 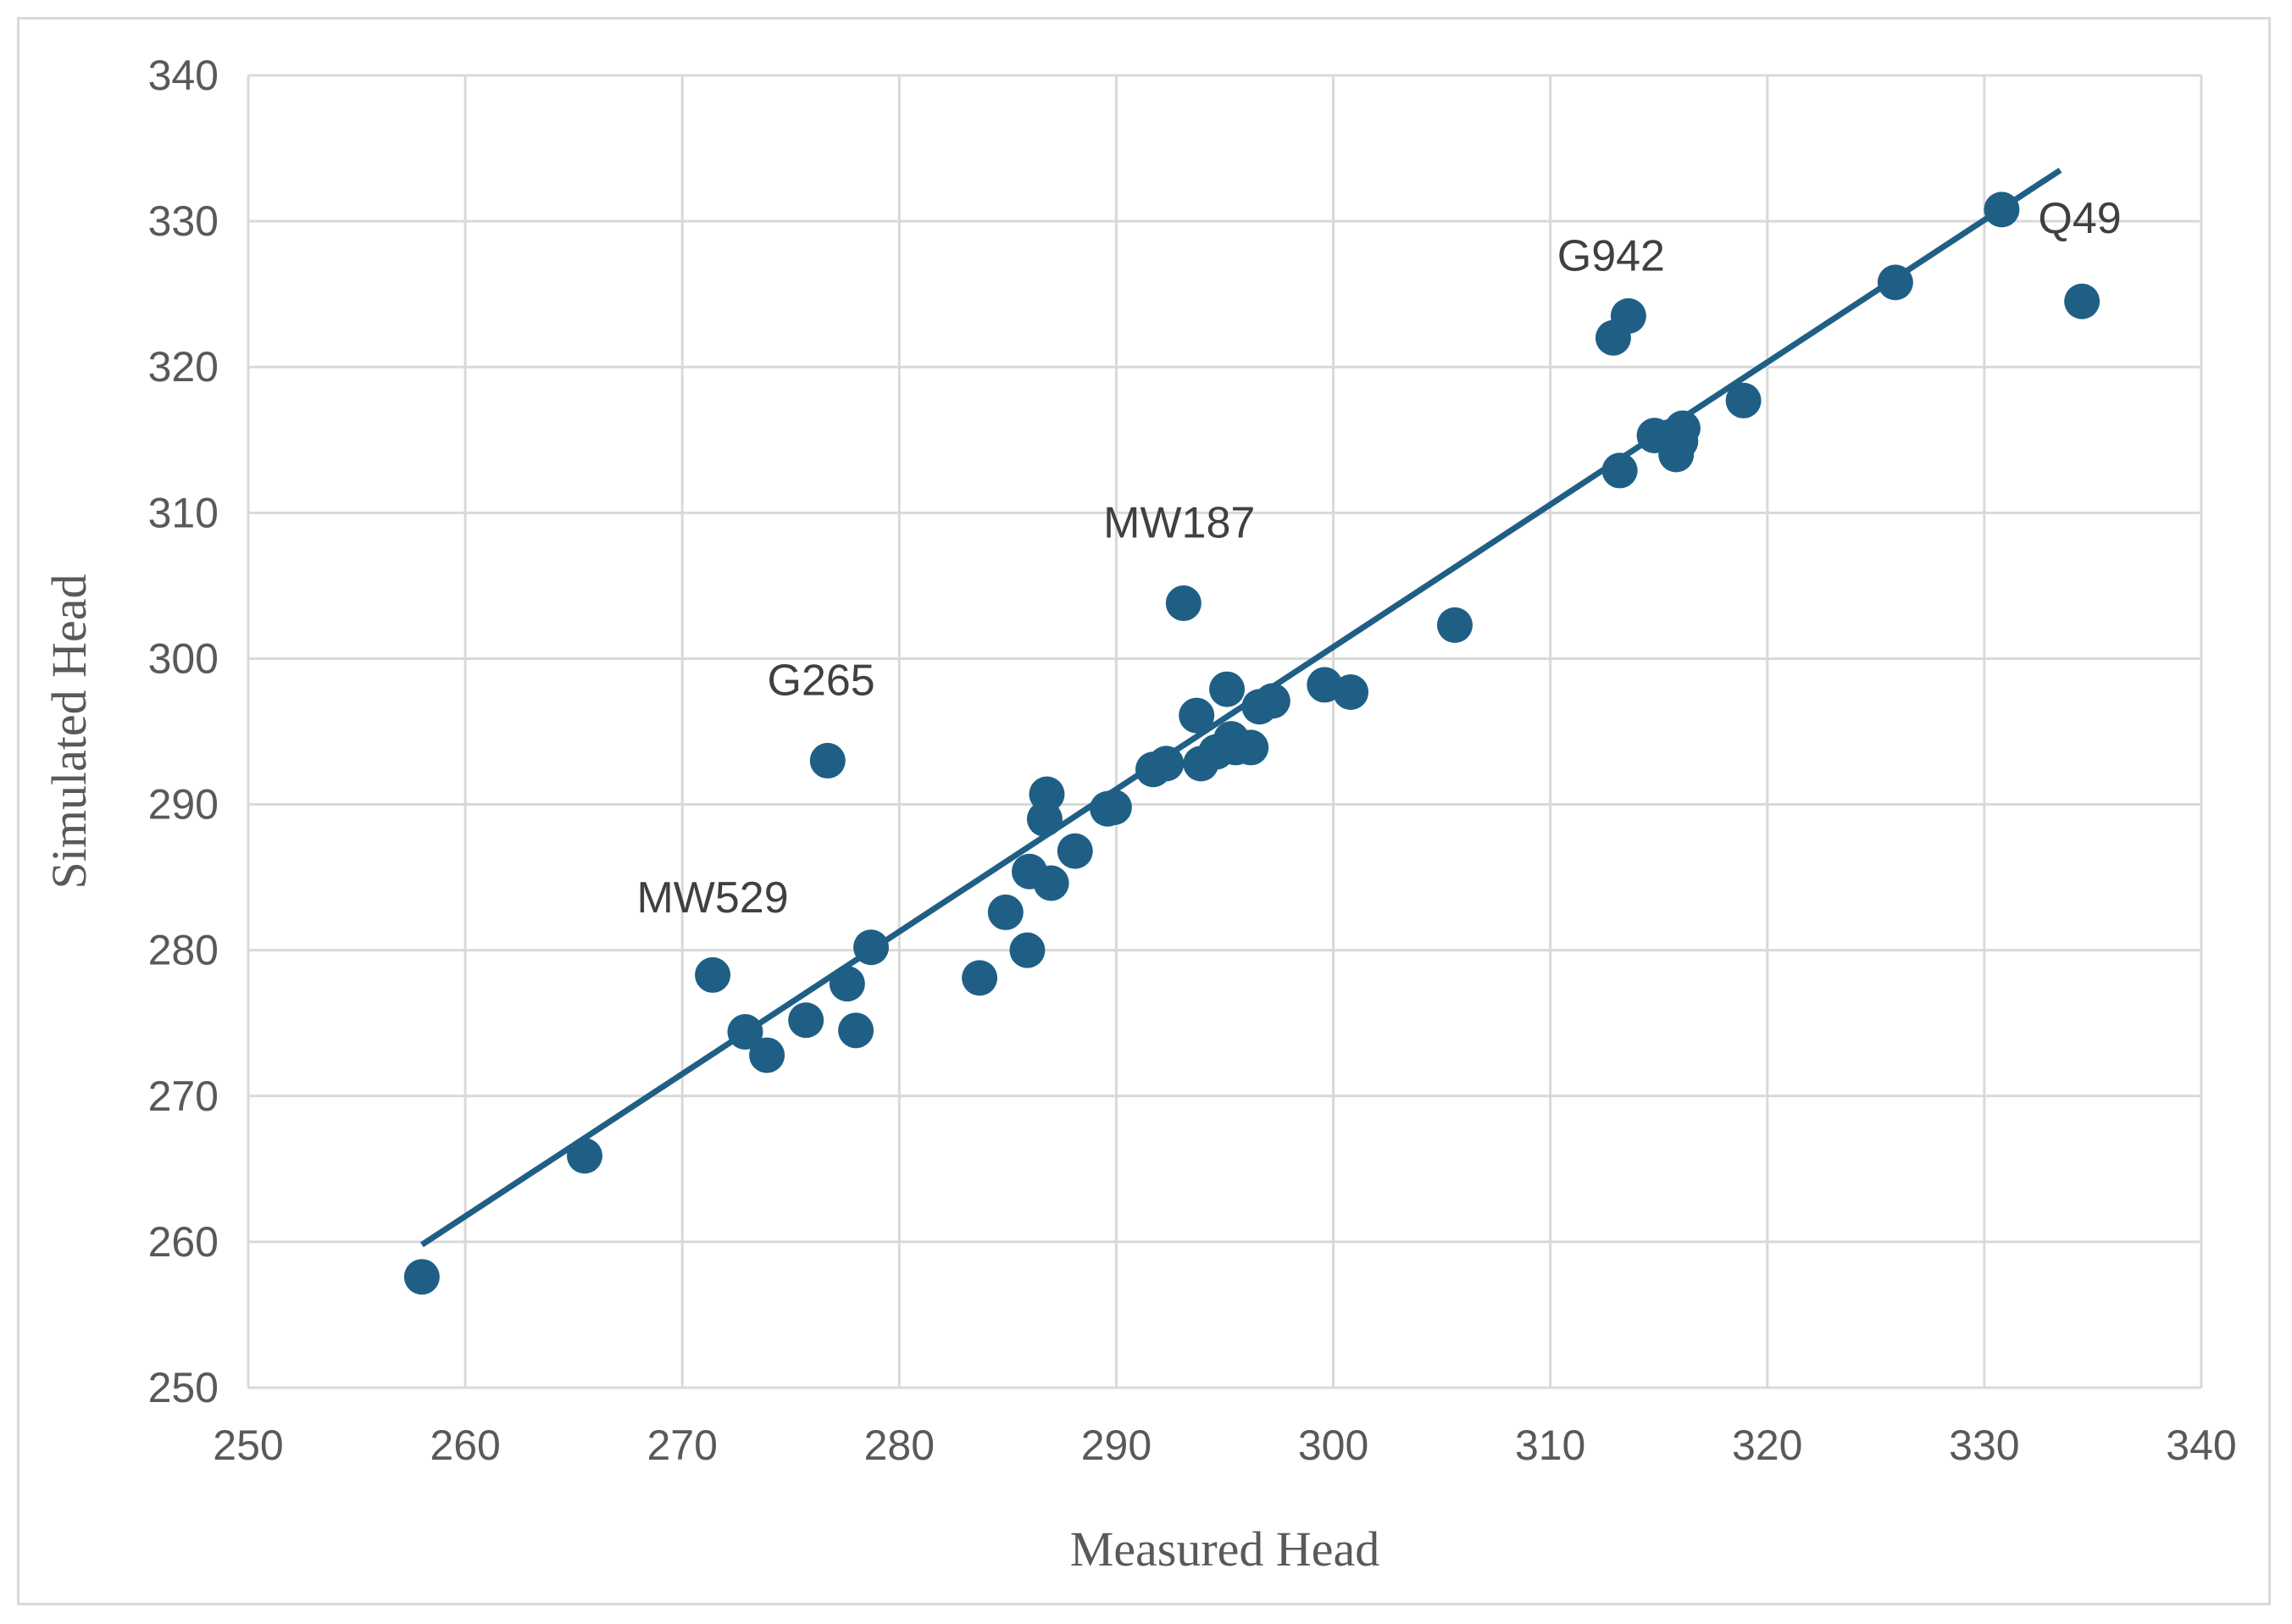 What do you see at coordinates (1611, 257) in the screenshot?
I see `point-annotation: G942` at bounding box center [1611, 257].